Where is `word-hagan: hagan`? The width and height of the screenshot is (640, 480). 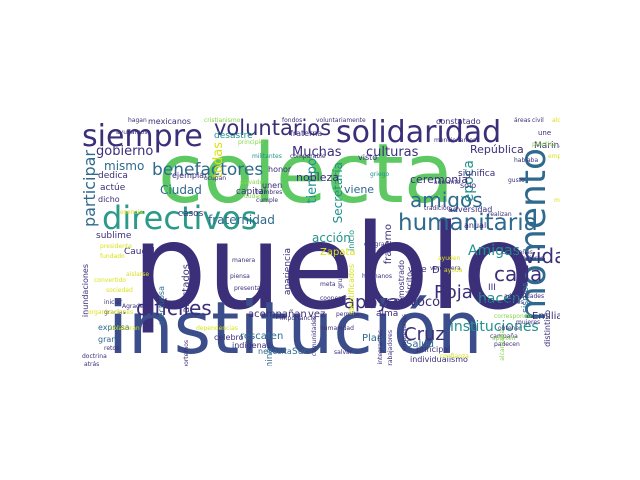
word-hagan: hagan is located at coordinates (137, 120).